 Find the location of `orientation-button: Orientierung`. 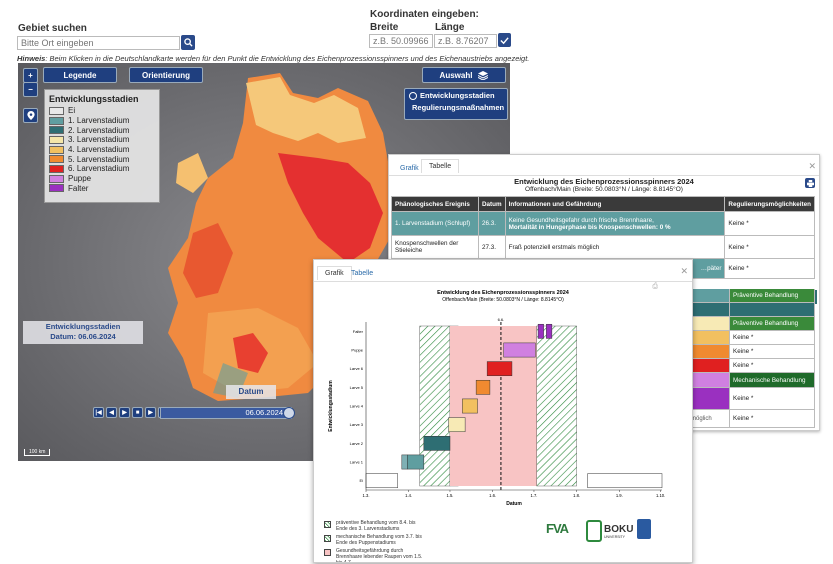

orientation-button: Orientierung is located at coordinates (166, 75).